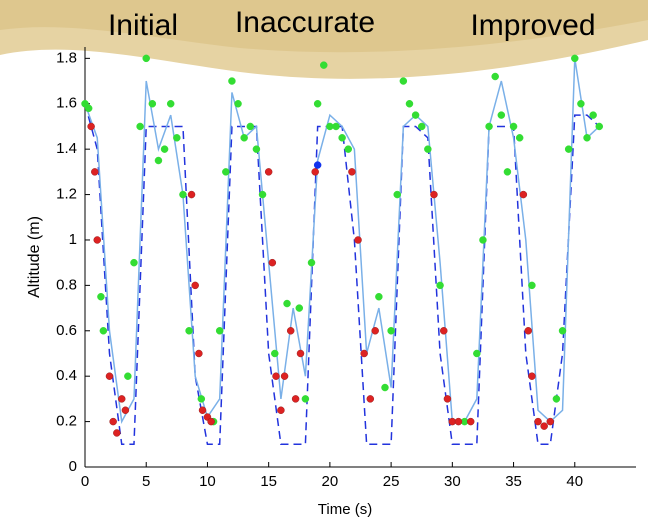  What do you see at coordinates (268, 481) in the screenshot?
I see `x-tick-label: 15` at bounding box center [268, 481].